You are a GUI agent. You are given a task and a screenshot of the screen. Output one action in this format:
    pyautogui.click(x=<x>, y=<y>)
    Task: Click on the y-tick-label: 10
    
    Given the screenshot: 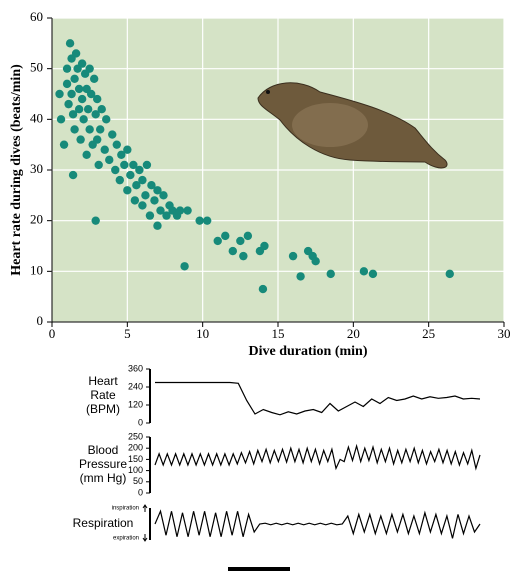 What is the action you would take?
    pyautogui.click(x=36, y=269)
    